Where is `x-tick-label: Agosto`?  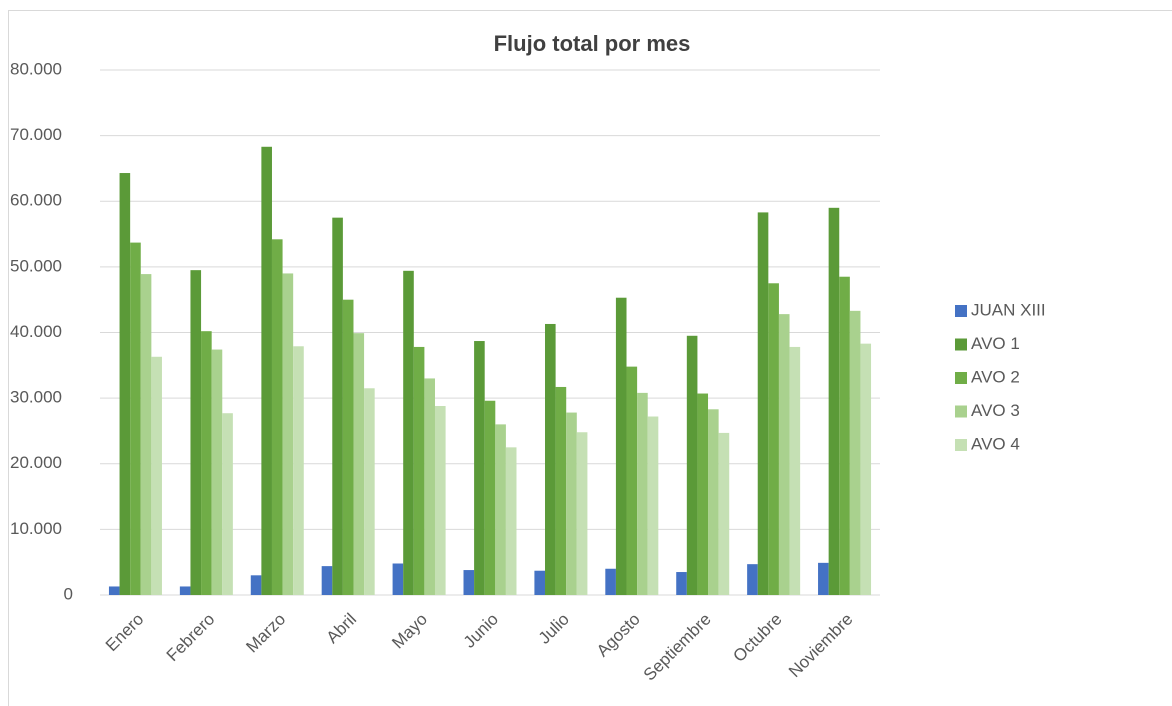 x-tick-label: Agosto is located at coordinates (618, 635).